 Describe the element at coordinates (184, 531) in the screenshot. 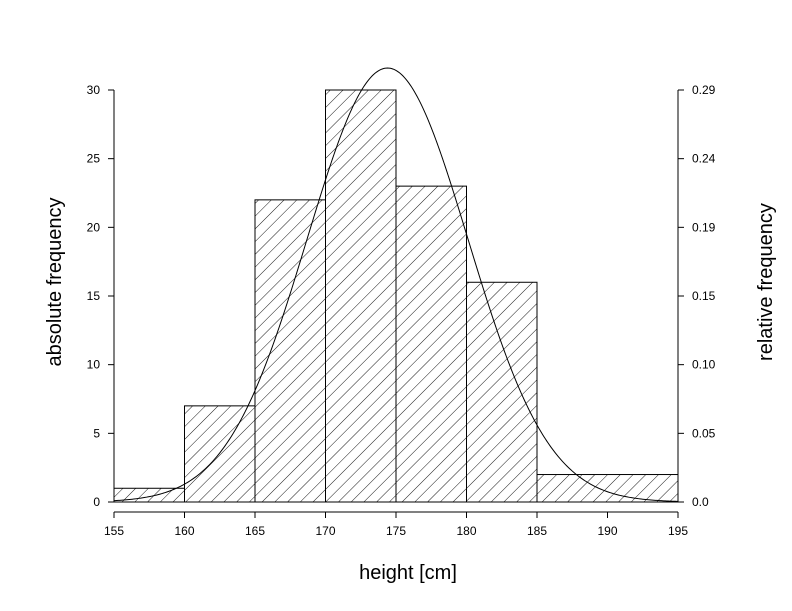

I see `x-tick-label: 160` at that location.